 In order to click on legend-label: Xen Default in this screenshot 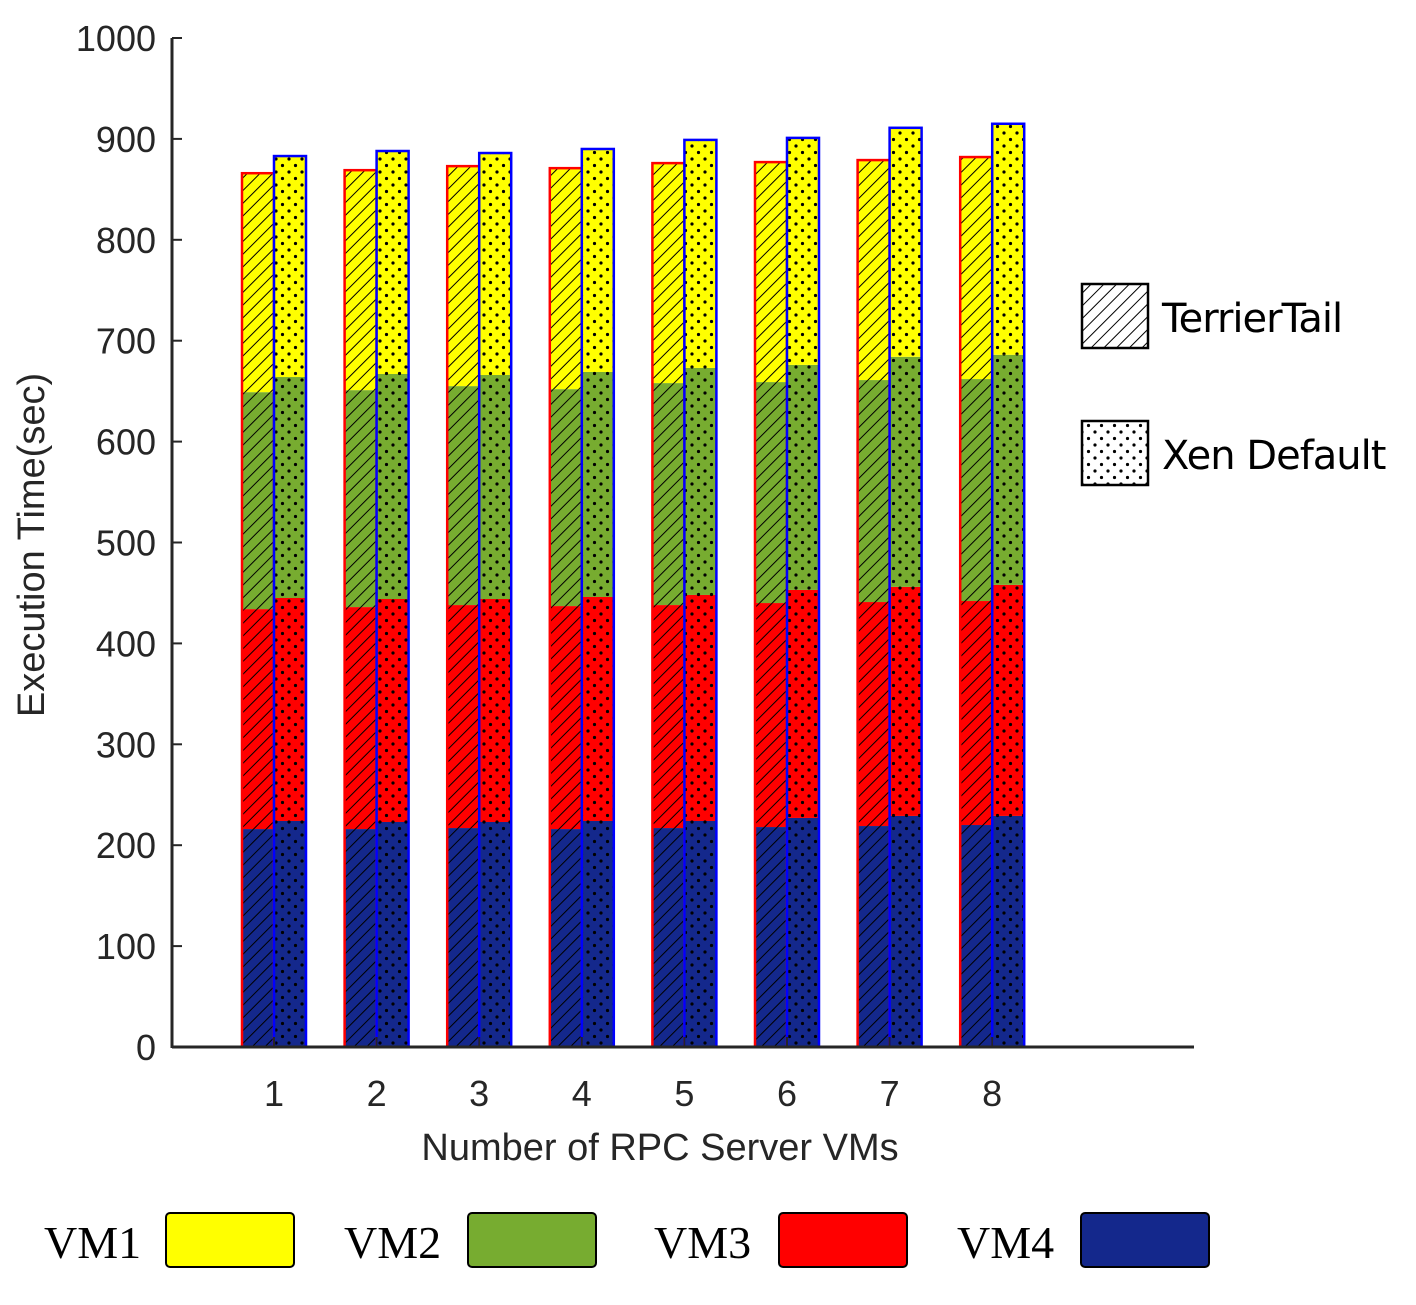, I will do `click(1274, 456)`.